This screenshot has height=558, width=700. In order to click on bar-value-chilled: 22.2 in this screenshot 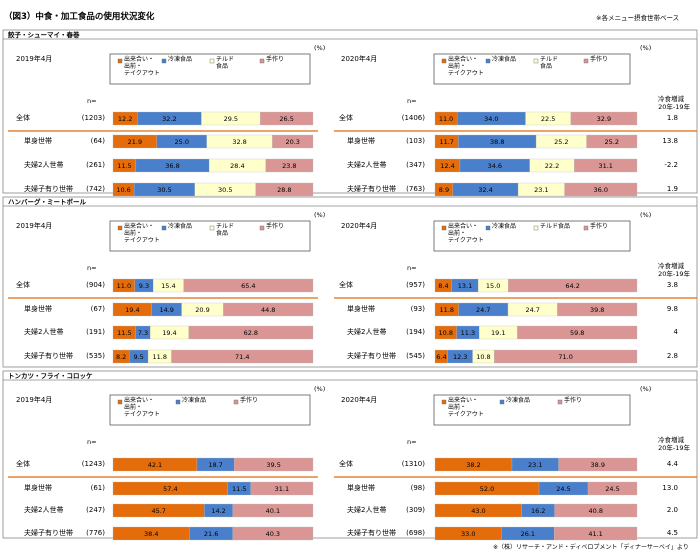, I will do `click(552, 166)`.